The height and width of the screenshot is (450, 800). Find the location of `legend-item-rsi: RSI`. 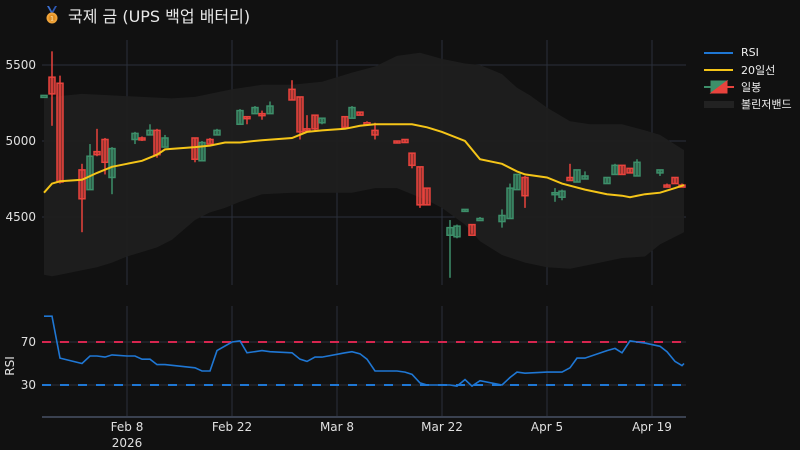

legend-item-rsi: RSI is located at coordinates (747, 52).